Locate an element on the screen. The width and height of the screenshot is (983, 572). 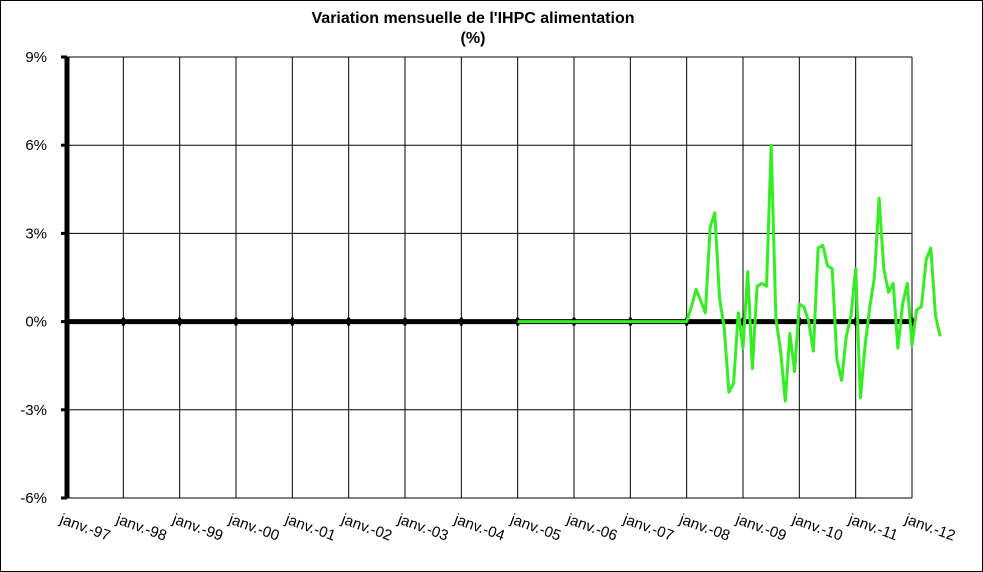
x-tick-label: janv.-01 is located at coordinates (310, 527).